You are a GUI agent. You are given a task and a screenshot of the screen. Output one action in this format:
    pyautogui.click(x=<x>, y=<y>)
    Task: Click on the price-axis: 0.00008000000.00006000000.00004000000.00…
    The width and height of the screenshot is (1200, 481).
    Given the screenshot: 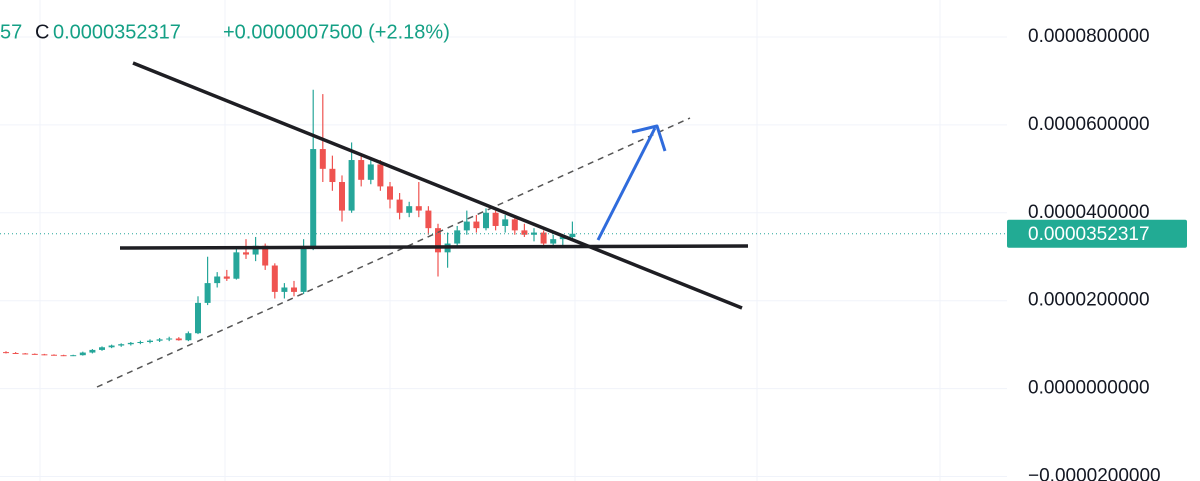 What is the action you would take?
    pyautogui.click(x=1097, y=253)
    